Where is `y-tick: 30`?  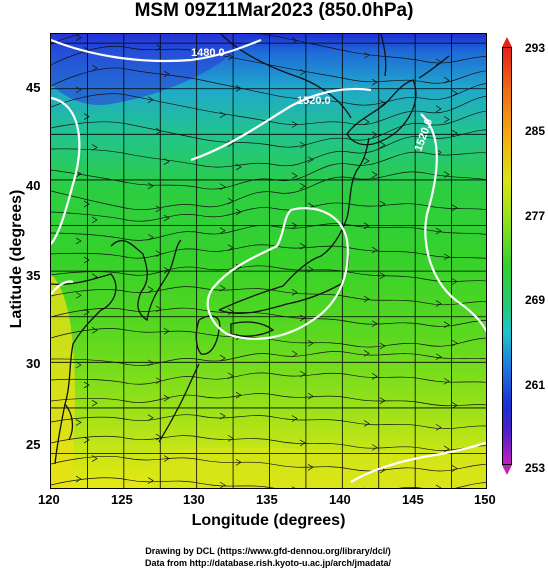
y-tick: 30 is located at coordinates (33, 363).